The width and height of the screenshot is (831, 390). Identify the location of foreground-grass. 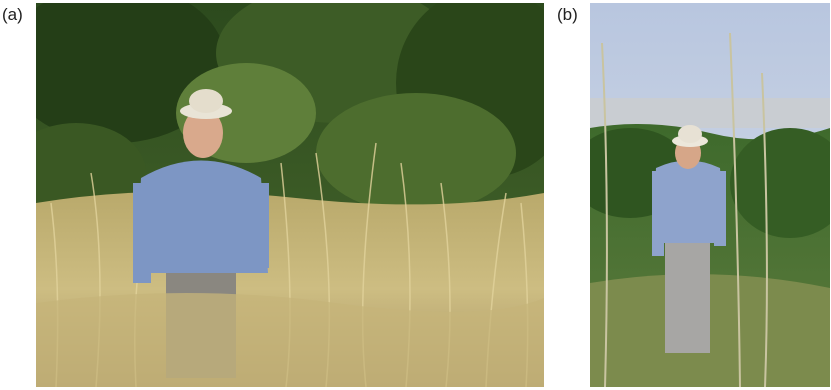
(290, 340).